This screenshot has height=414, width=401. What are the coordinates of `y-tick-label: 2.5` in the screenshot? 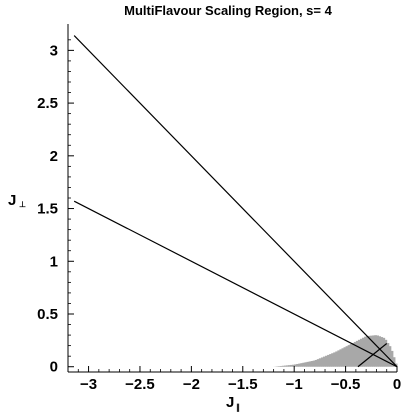 It's located at (47, 103).